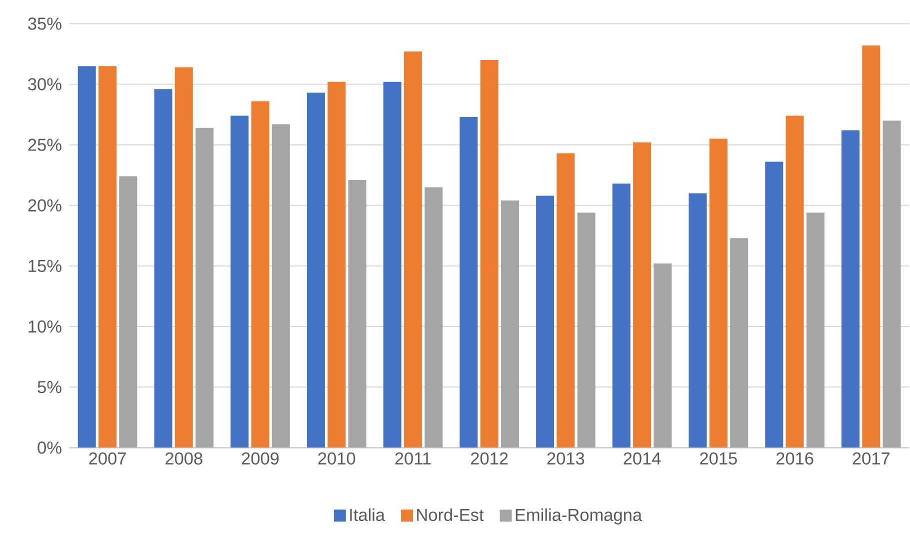  Describe the element at coordinates (642, 458) in the screenshot. I see `x-tick-label: 2014` at that location.